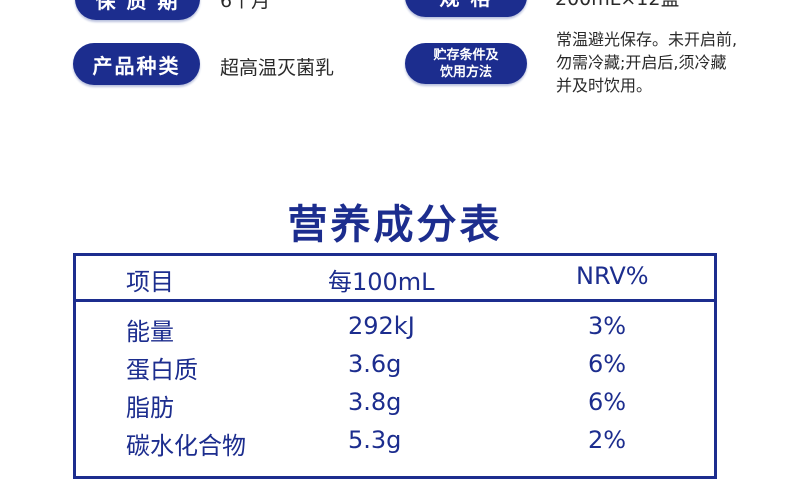  Describe the element at coordinates (150, 332) in the screenshot. I see `cell-item: 能量` at that location.